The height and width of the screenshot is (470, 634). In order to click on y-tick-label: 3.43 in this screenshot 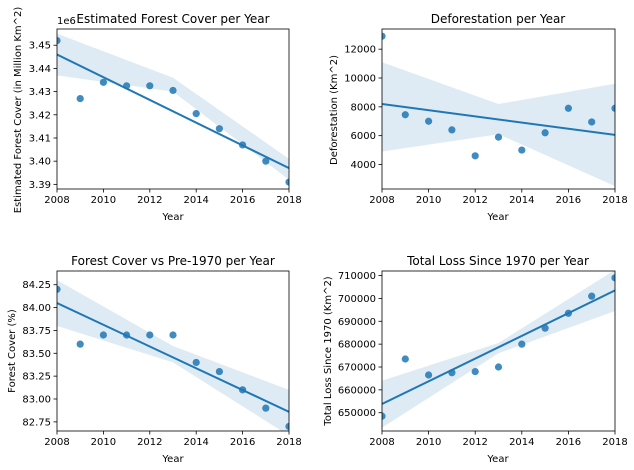, I will do `click(40, 92)`.